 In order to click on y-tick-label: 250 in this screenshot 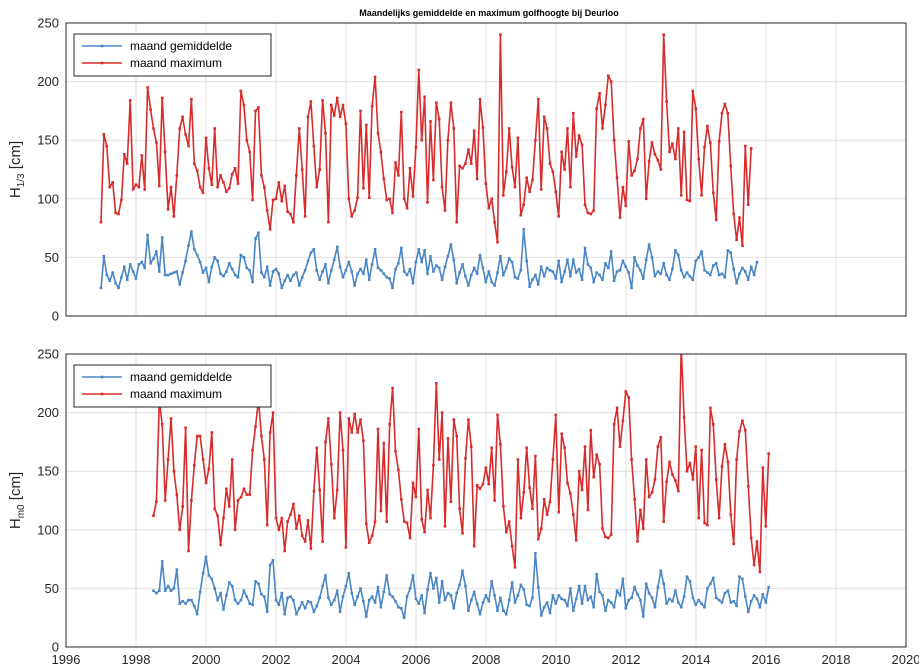, I will do `click(48, 23)`.